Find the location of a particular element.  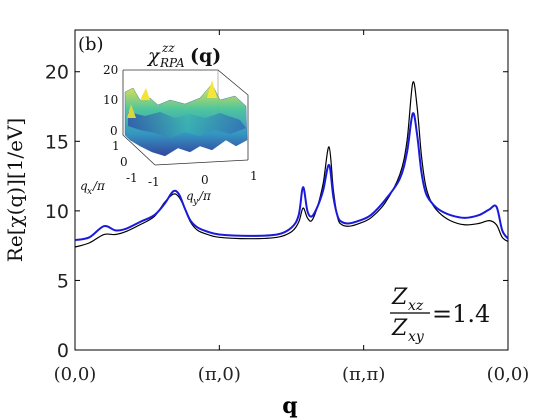

inset-ylabel: q is located at coordinates (190, 196).